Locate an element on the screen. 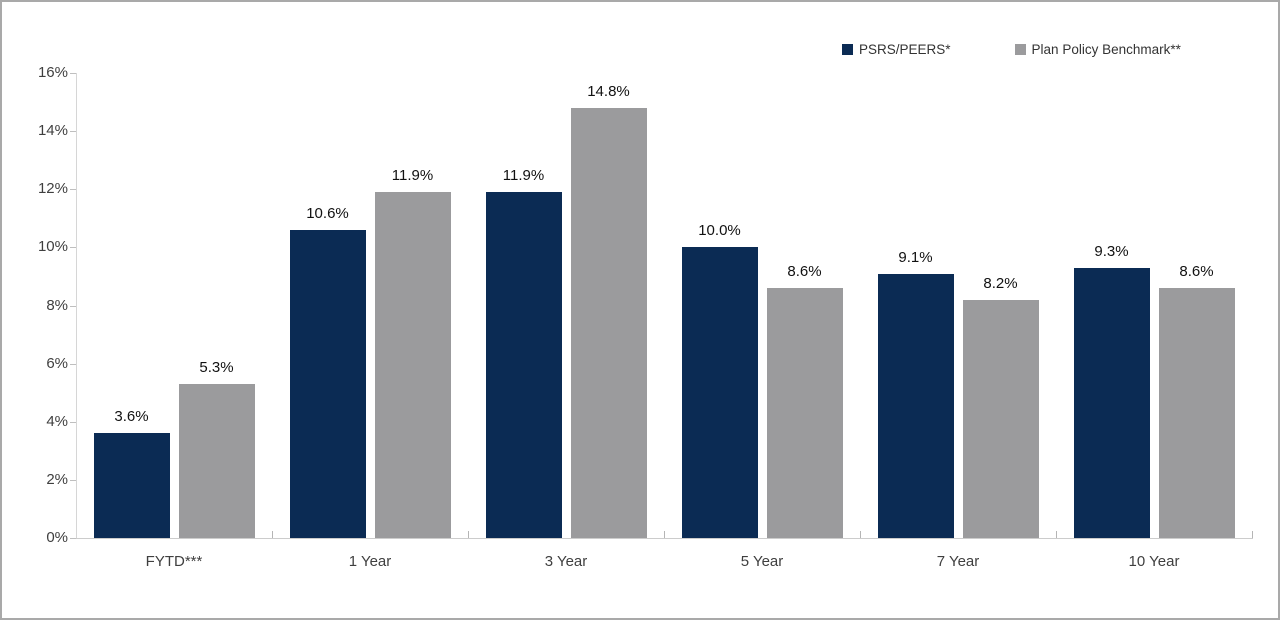 This screenshot has height=620, width=1280. y-axis-tick-label: 16% is located at coordinates (52, 72).